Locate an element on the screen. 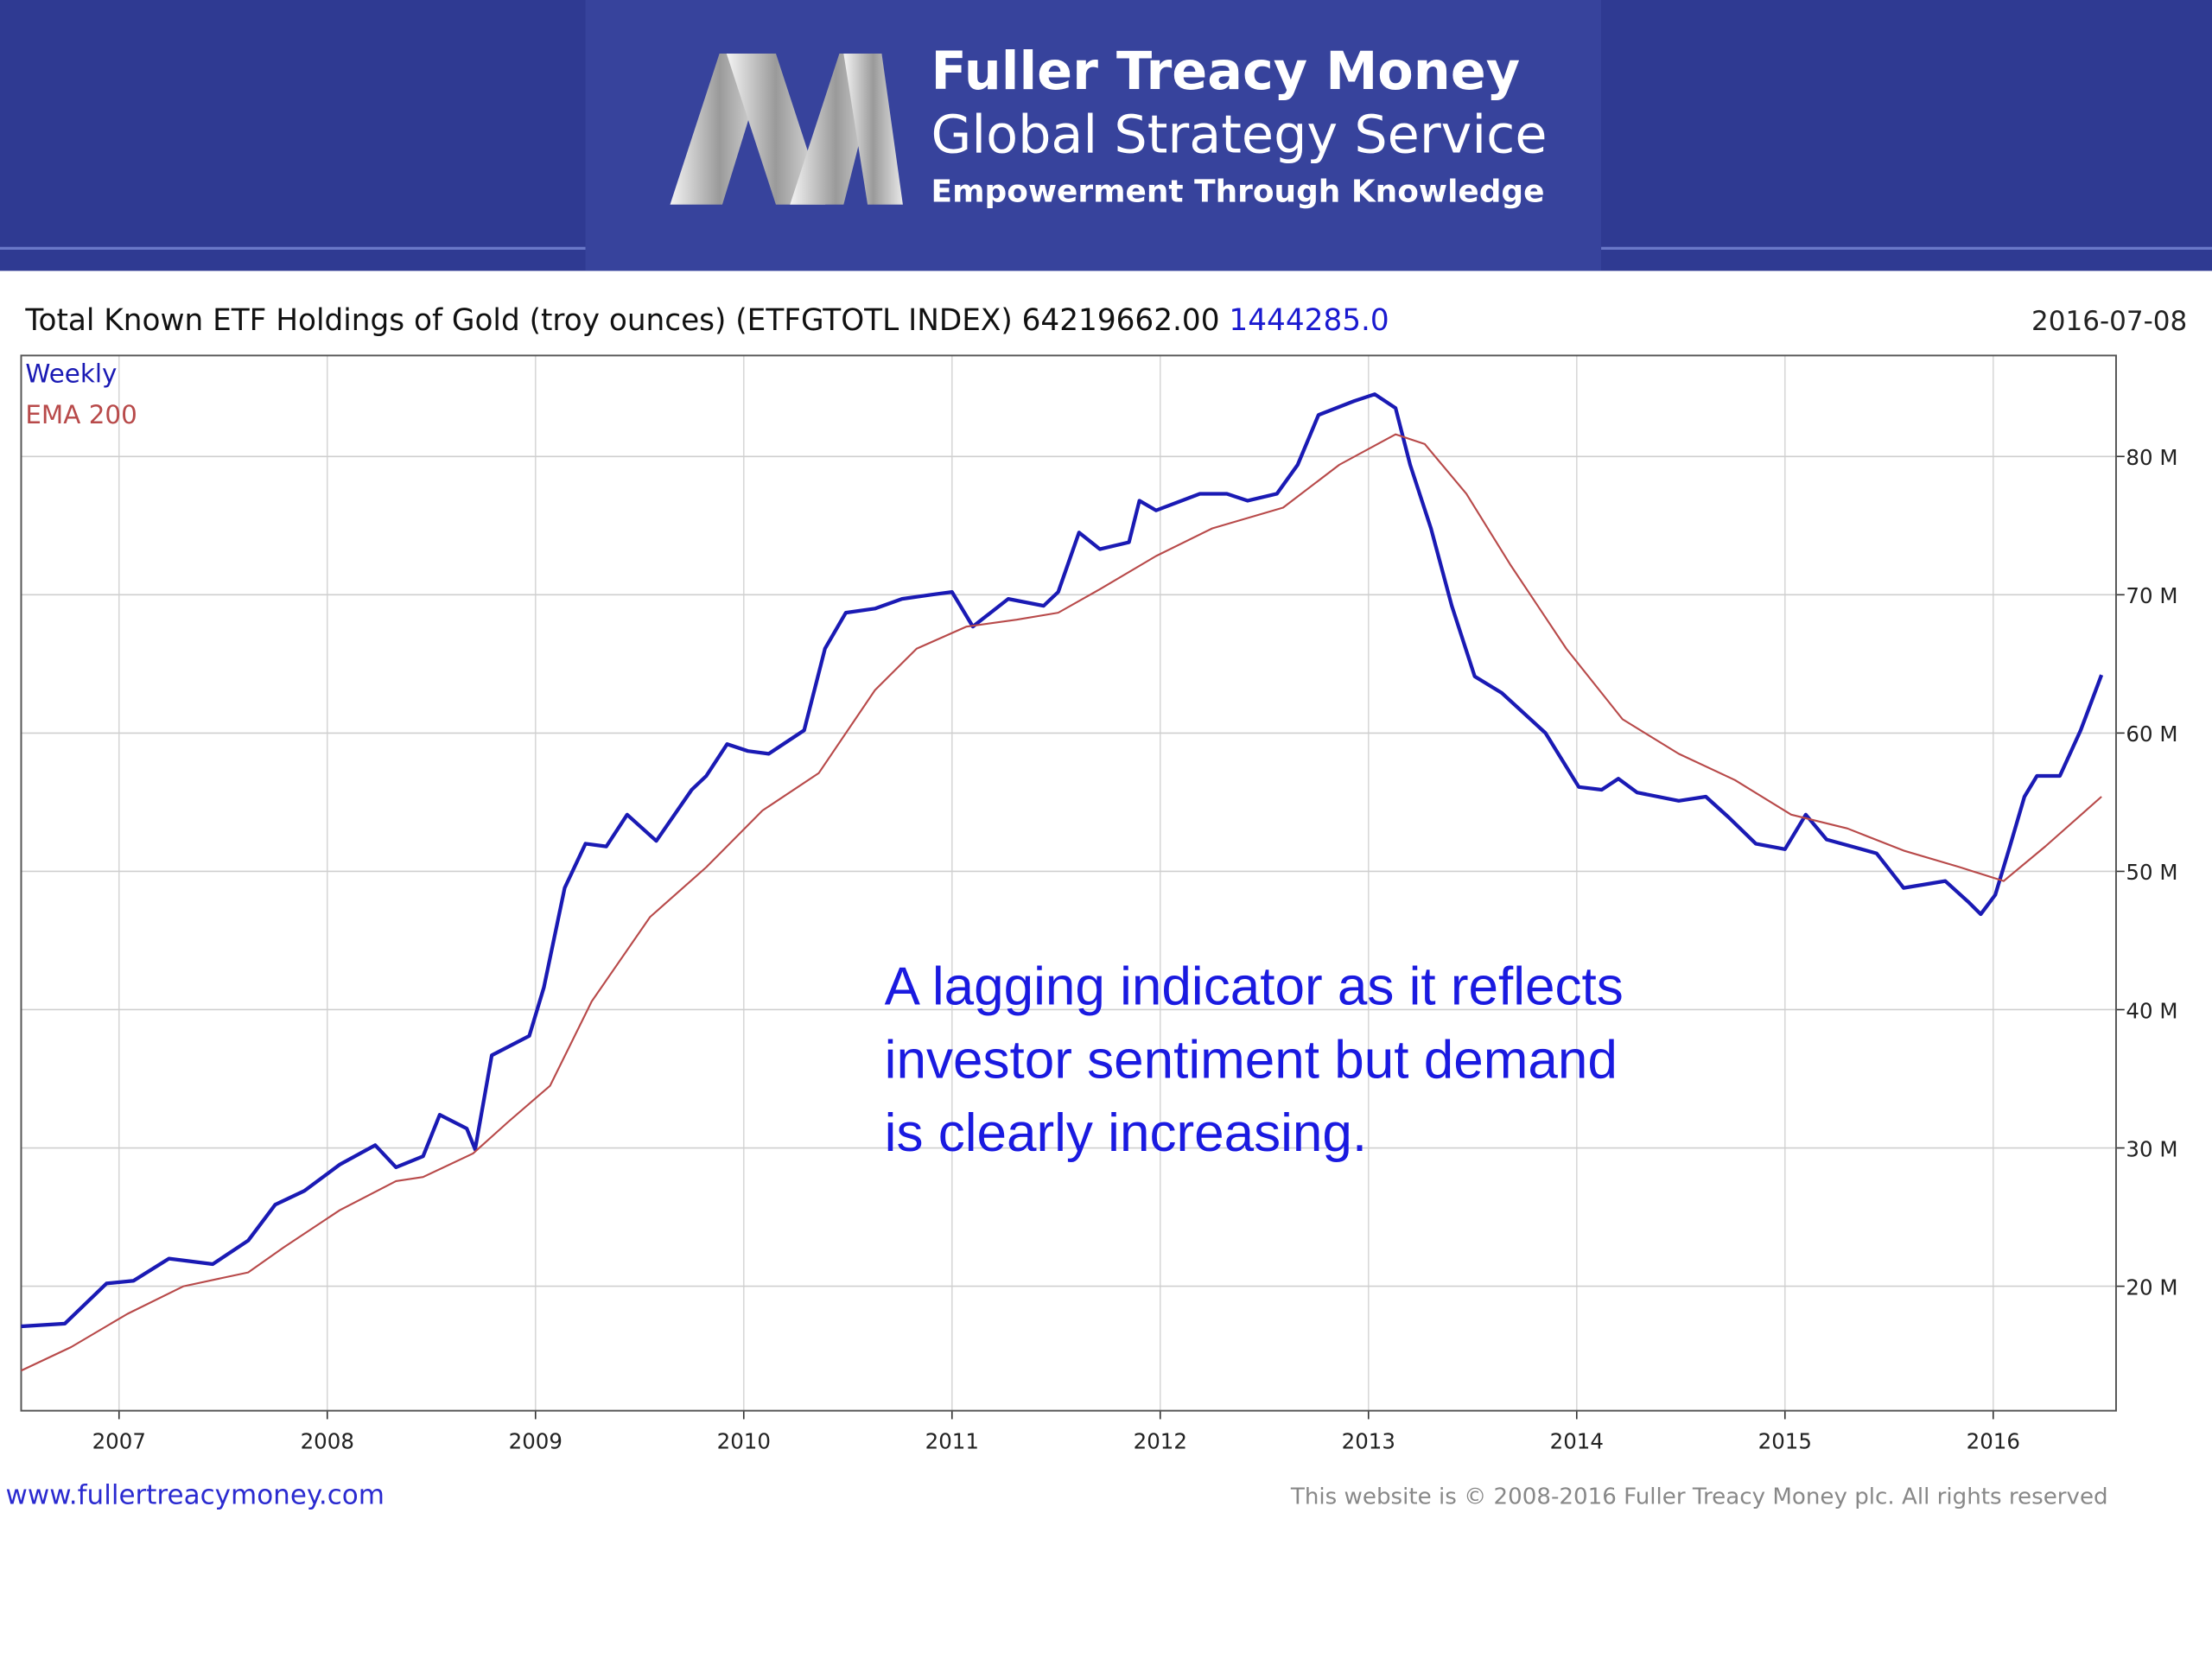 This screenshot has width=2212, height=1659. x-tick-label: 2016 is located at coordinates (1993, 1441).